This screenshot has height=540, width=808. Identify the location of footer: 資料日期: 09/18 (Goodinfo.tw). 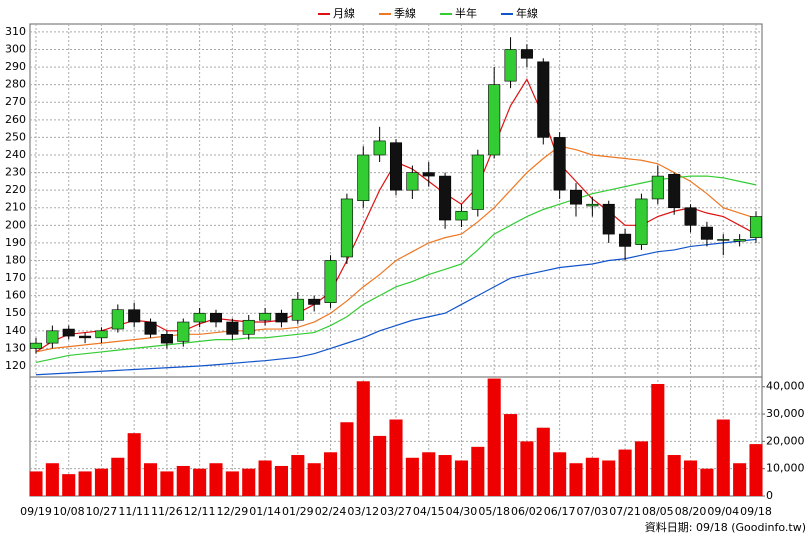
(725, 527).